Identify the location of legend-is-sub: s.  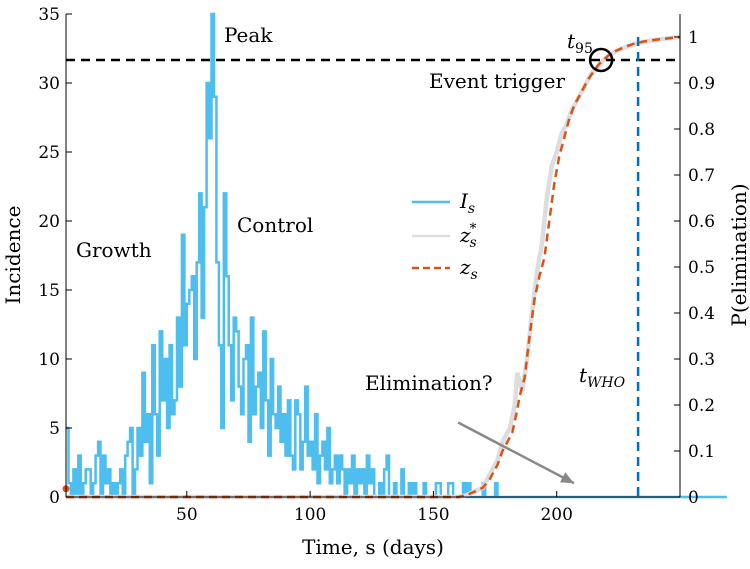
(471, 209).